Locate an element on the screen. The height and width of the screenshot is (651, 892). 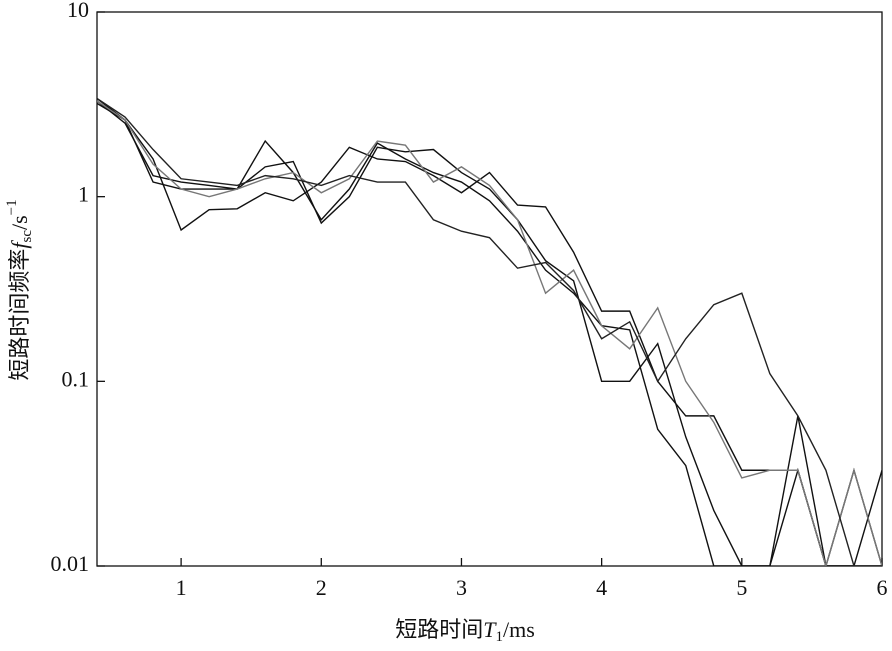
x-label-var: T is located at coordinates (490, 629).